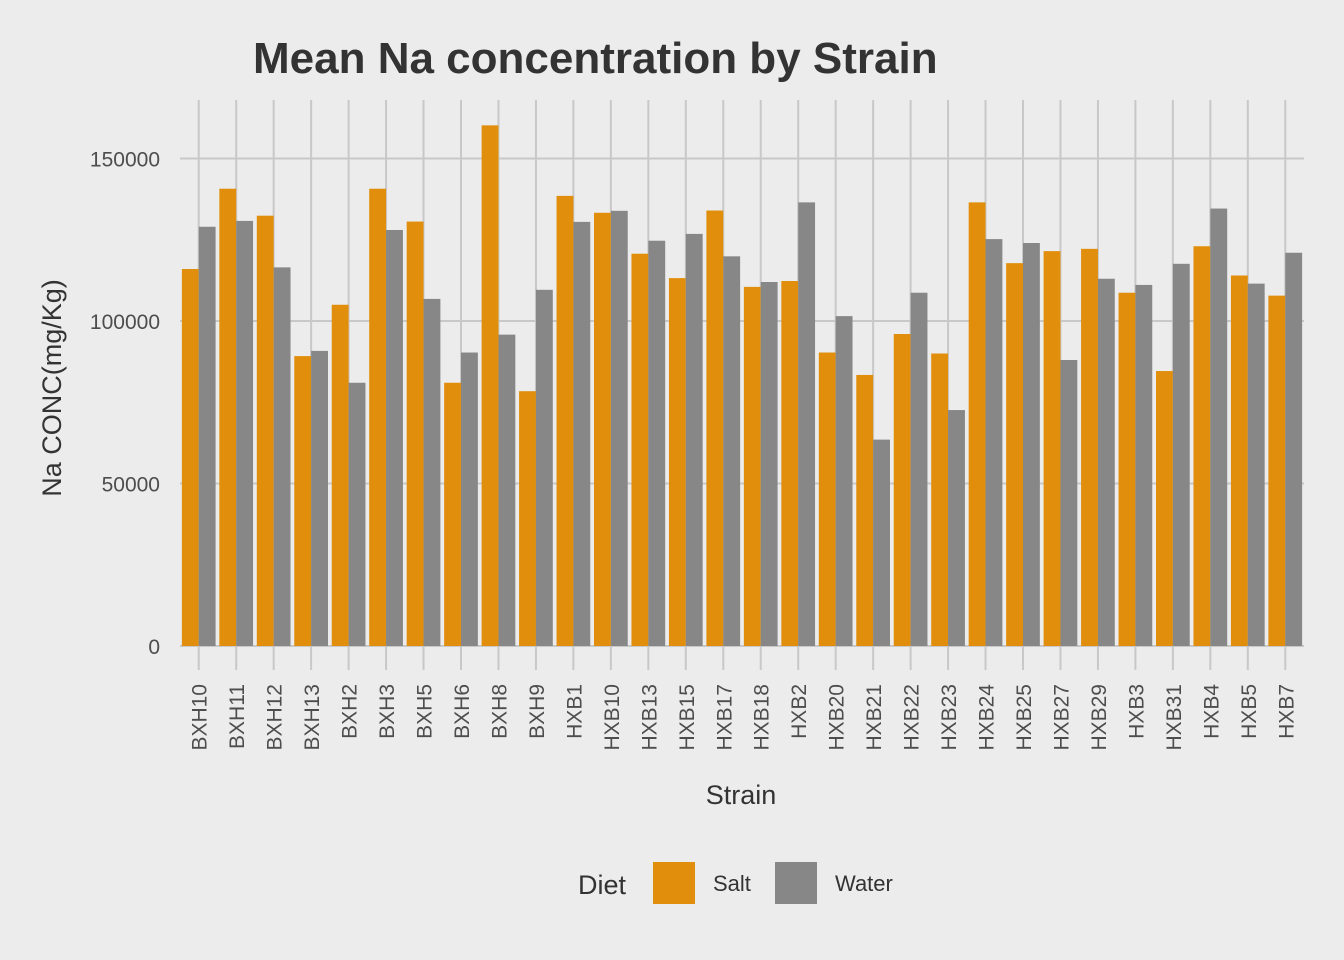 The image size is (1344, 960). I want to click on bar-salt-hxb2, so click(790, 463).